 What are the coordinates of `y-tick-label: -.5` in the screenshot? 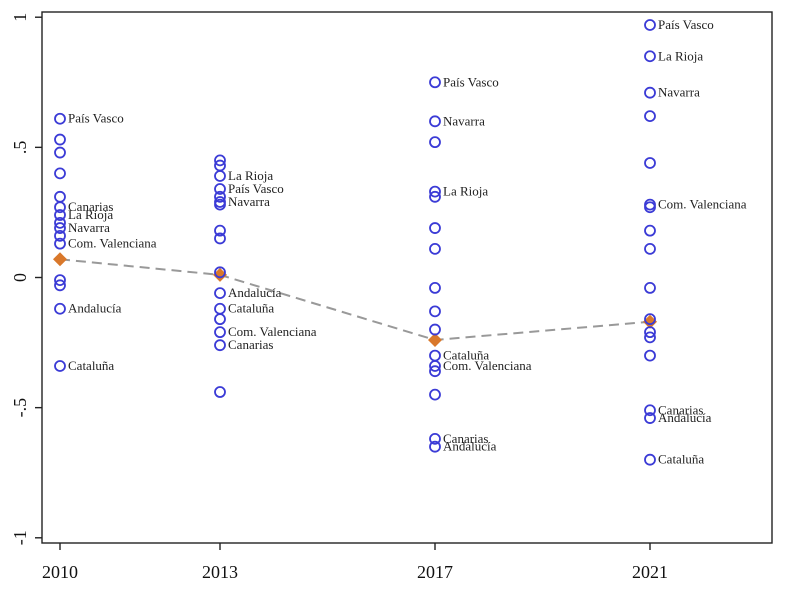 It's located at (20, 408).